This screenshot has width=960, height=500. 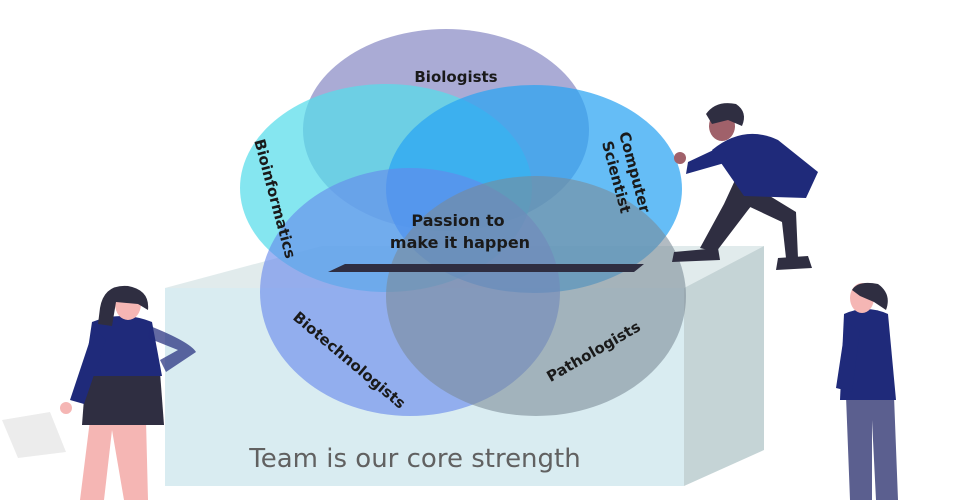 I want to click on woman-legs, so click(x=114, y=460).